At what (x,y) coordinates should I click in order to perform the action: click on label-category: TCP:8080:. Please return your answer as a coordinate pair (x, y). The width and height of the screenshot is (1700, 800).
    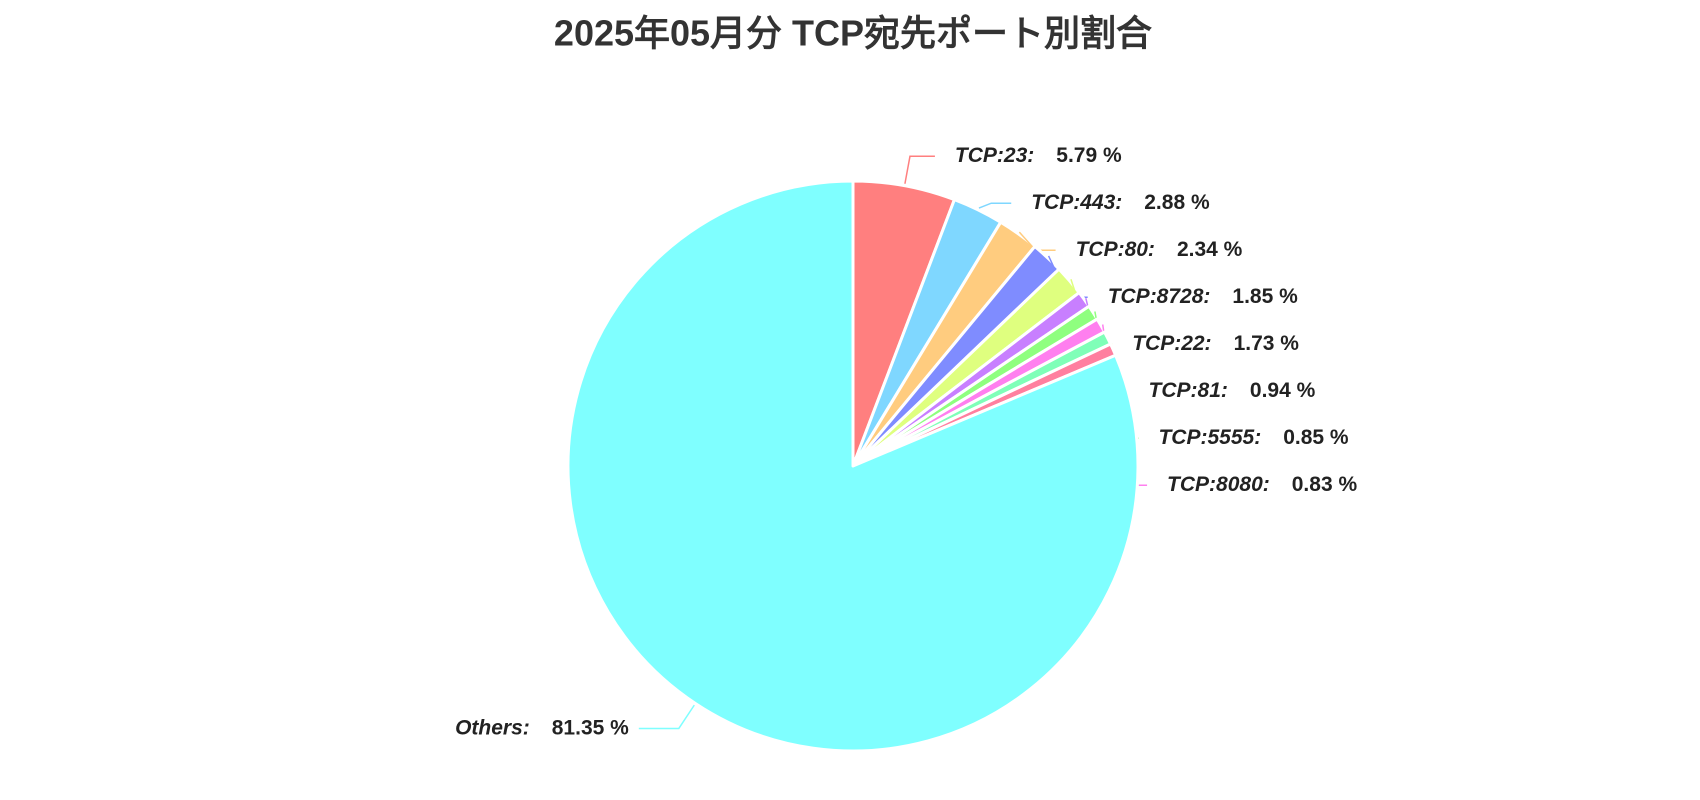
    Looking at the image, I should click on (1218, 484).